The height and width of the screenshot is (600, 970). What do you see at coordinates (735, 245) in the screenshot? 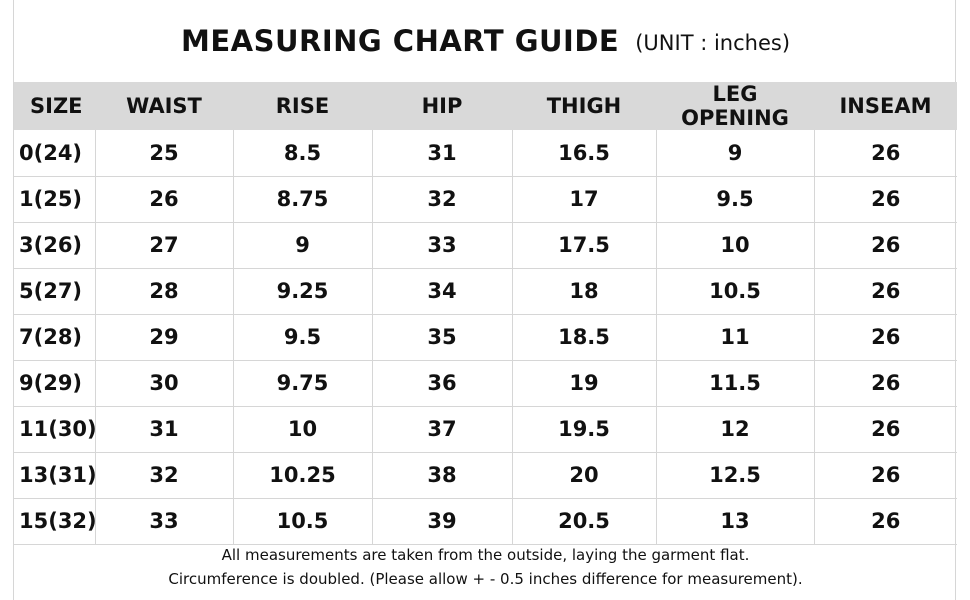
I see `leg-opening-cell: 10` at bounding box center [735, 245].